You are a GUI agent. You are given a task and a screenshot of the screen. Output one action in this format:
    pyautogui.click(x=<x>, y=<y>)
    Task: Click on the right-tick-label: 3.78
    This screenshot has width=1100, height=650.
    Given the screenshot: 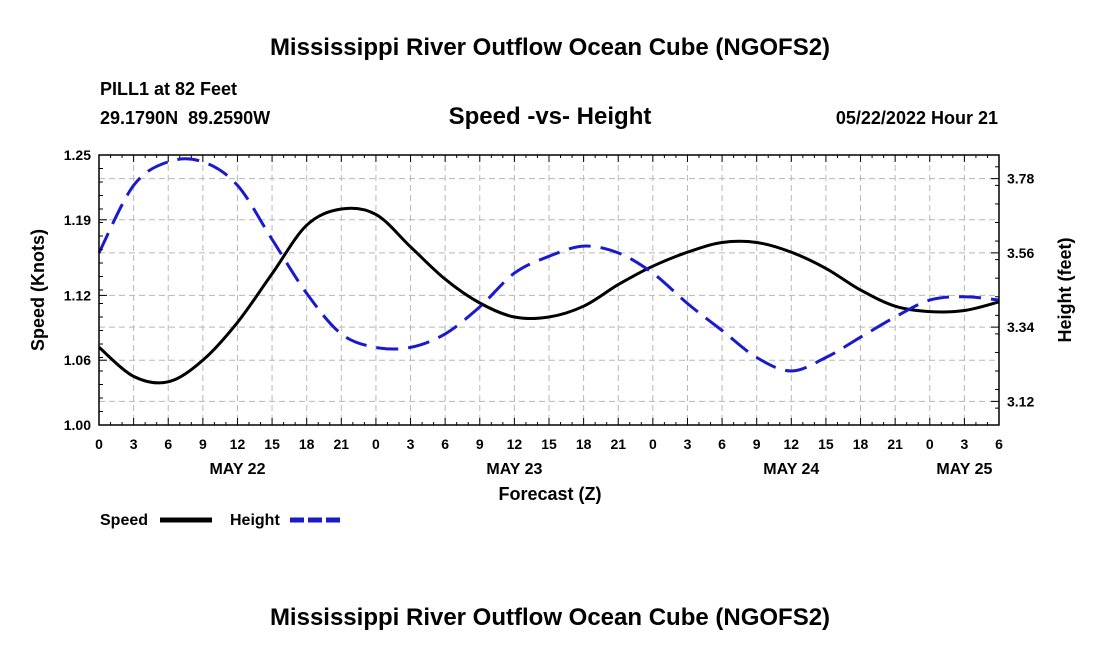 What is the action you would take?
    pyautogui.click(x=1020, y=179)
    